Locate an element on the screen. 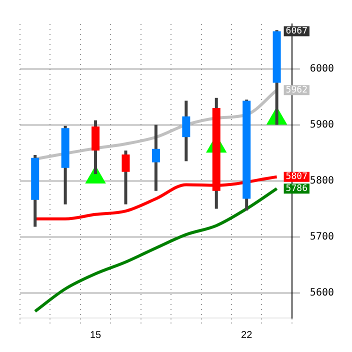 The height and width of the screenshot is (352, 352). data-label: 5786 is located at coordinates (297, 189).